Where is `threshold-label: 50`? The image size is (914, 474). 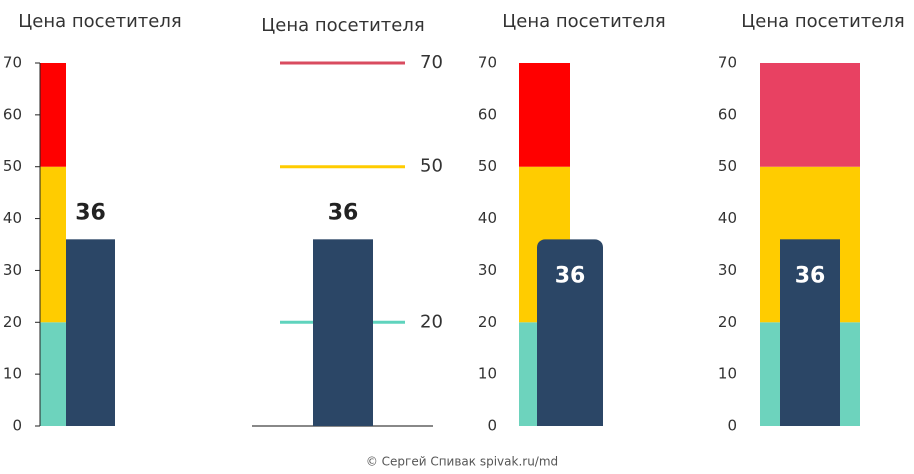
threshold-label: 50 is located at coordinates (431, 166).